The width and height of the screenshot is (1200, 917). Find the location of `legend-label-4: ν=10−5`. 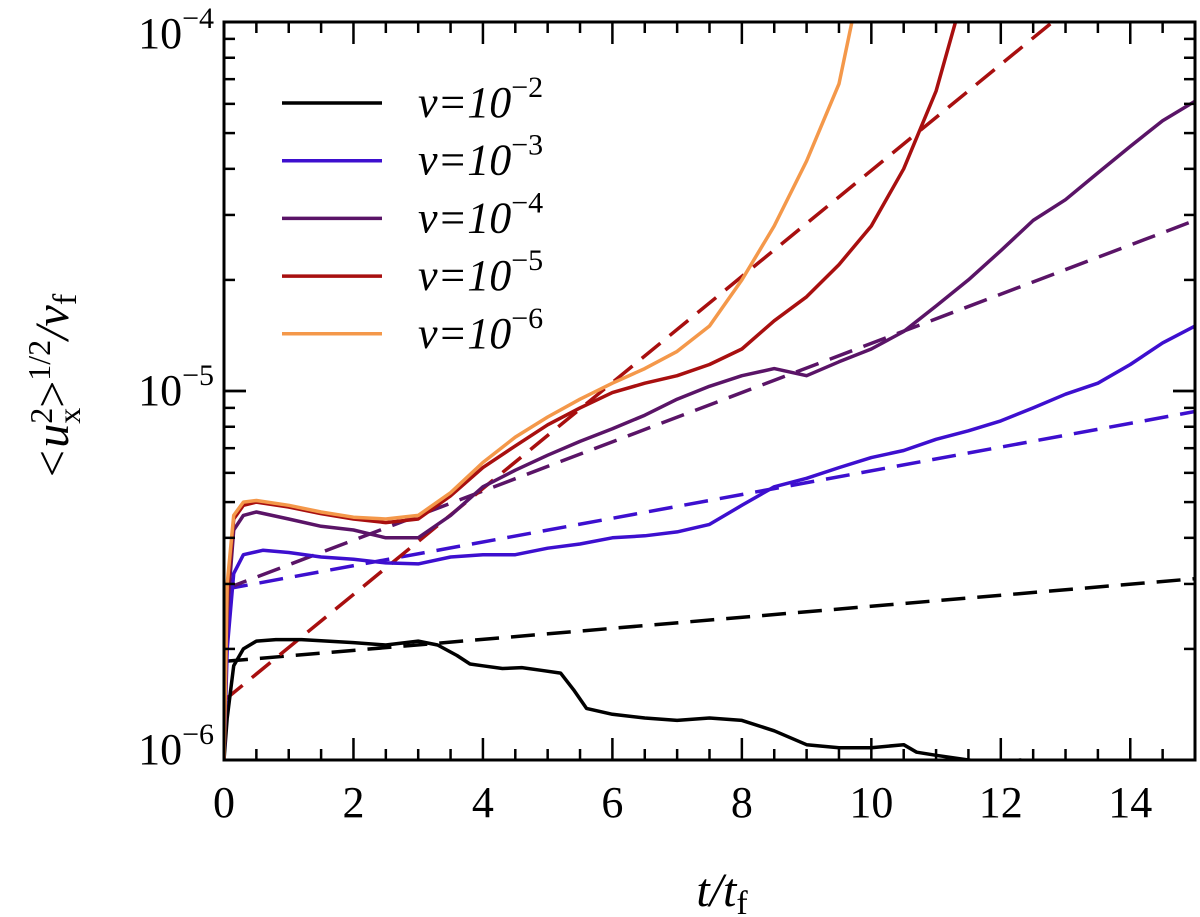

legend-label-4: ν=10−5 is located at coordinates (480, 272).